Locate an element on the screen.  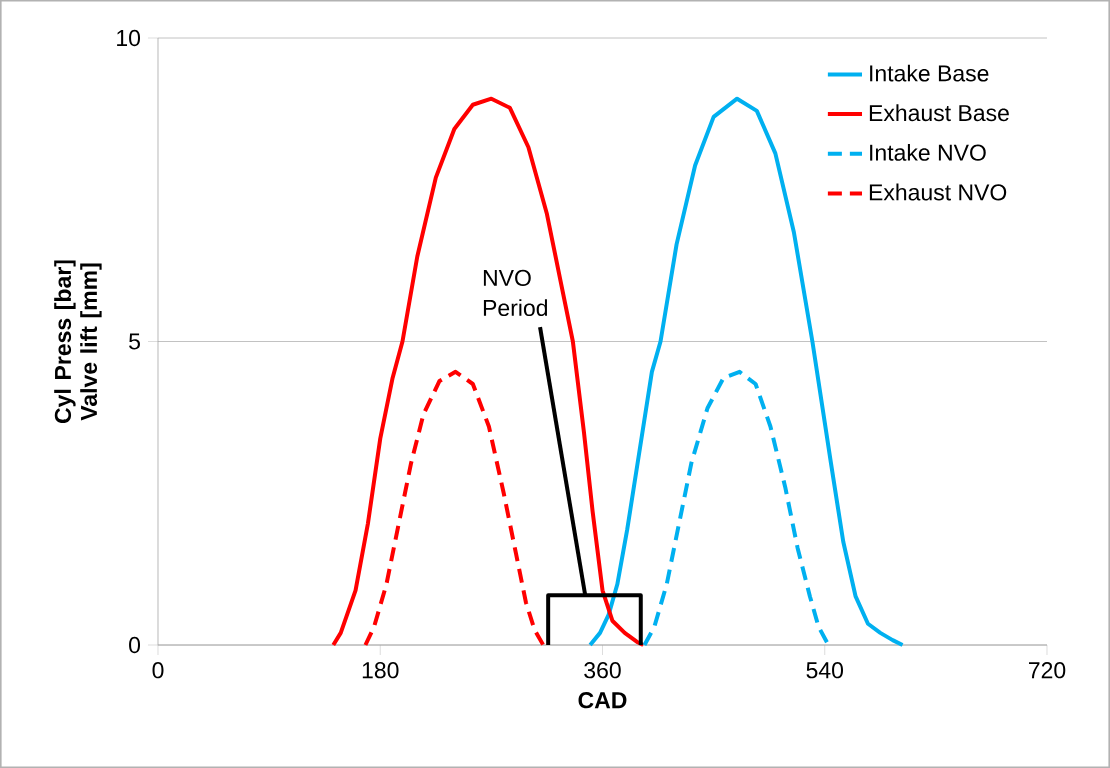
legend-label: Exhaust NVO is located at coordinates (938, 192).